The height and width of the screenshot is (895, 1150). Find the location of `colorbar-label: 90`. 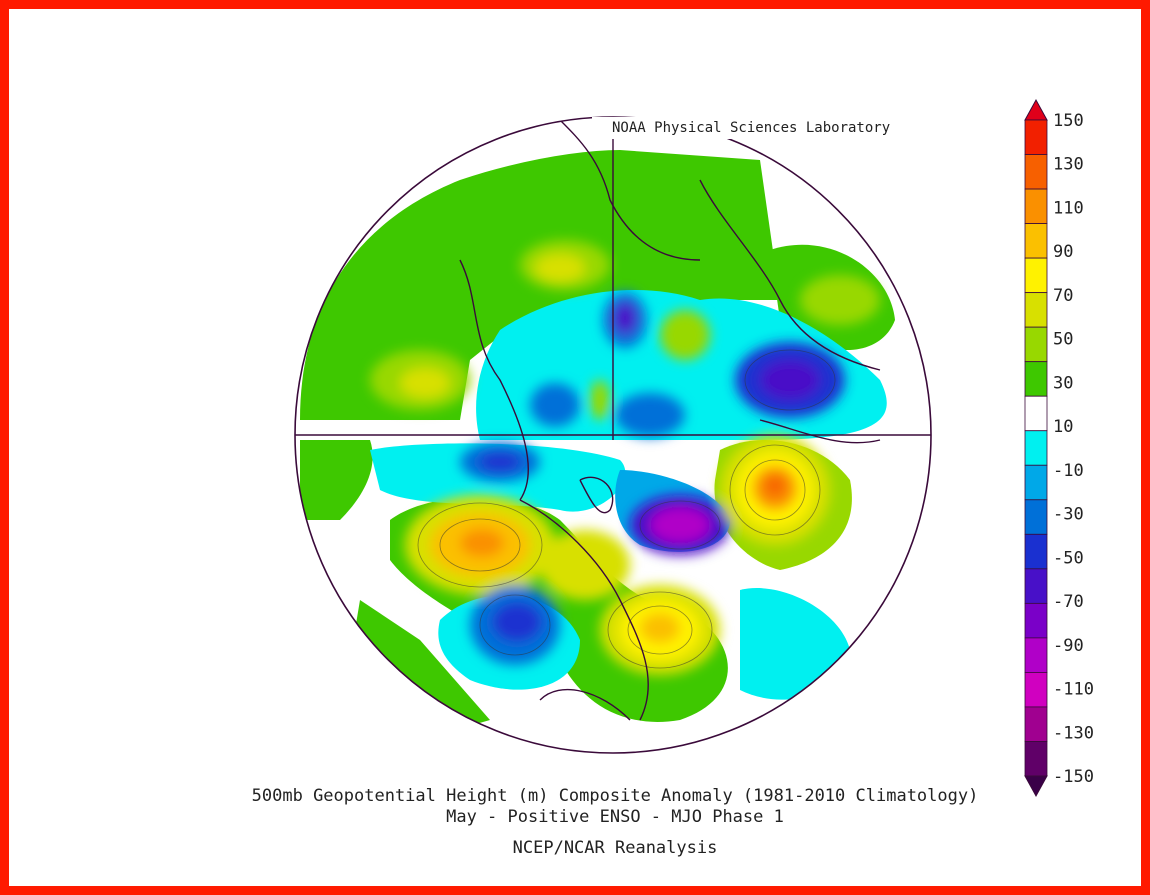

colorbar-label: 90 is located at coordinates (1063, 252).